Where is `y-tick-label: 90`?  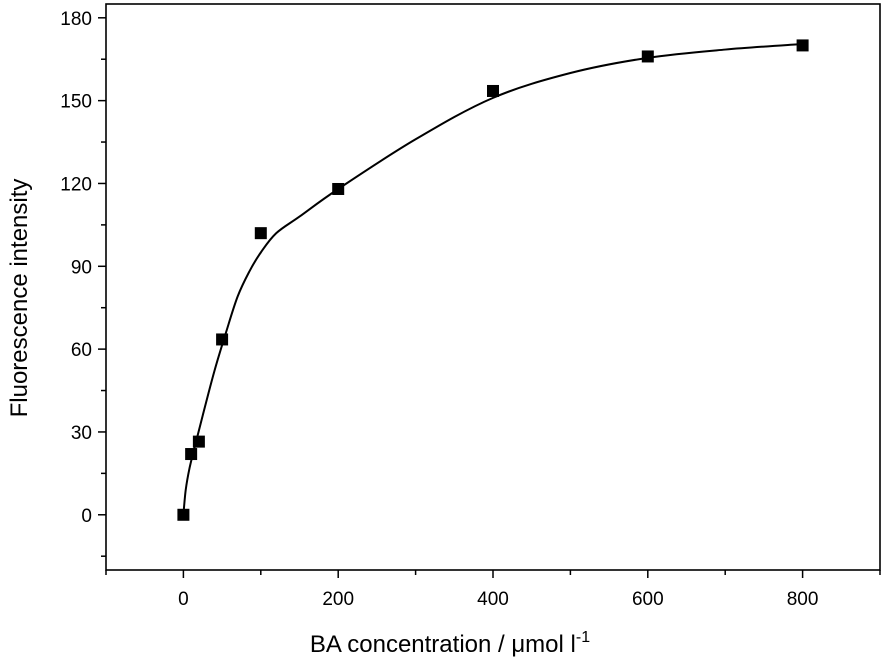 y-tick-label: 90 is located at coordinates (81, 267).